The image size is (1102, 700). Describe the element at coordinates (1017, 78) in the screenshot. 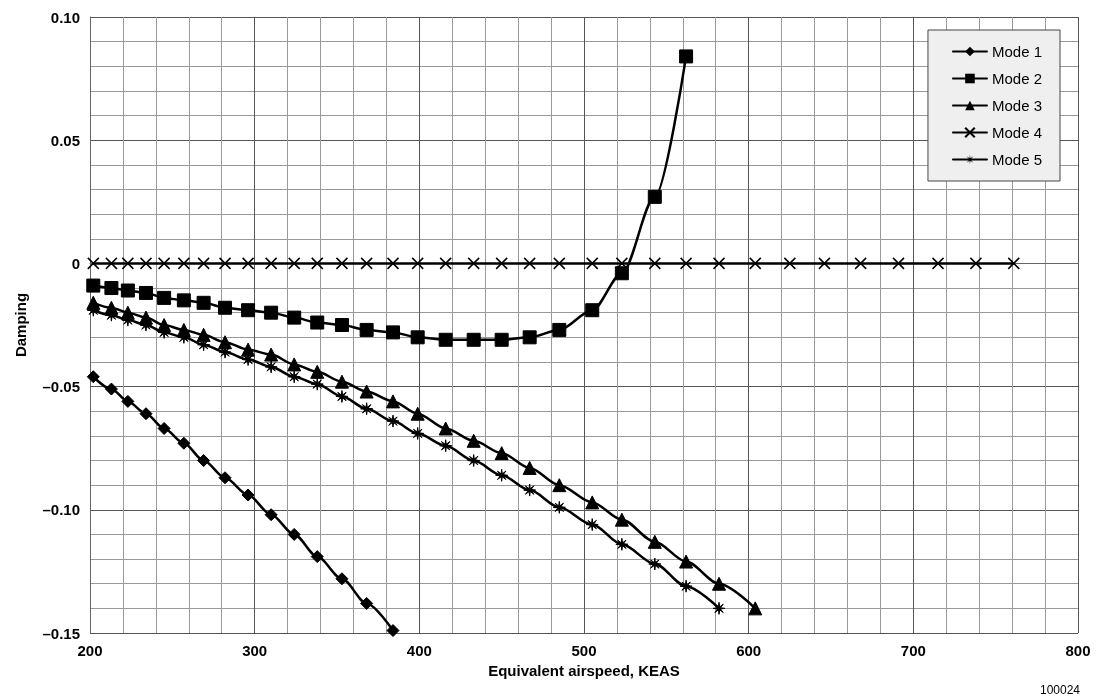

I see `legend-label: Mode 2` at that location.